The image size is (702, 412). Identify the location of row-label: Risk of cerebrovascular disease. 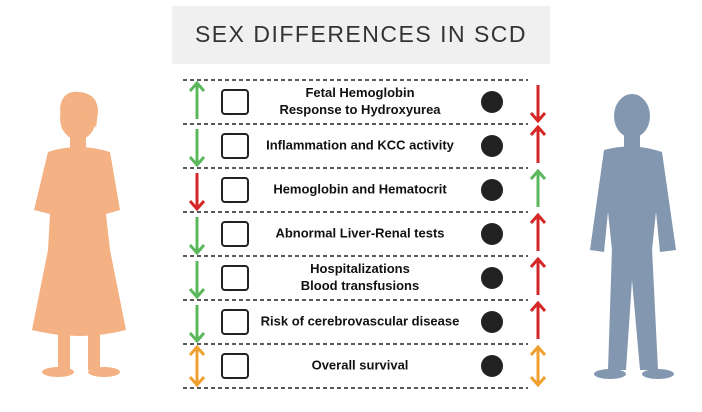
(360, 320).